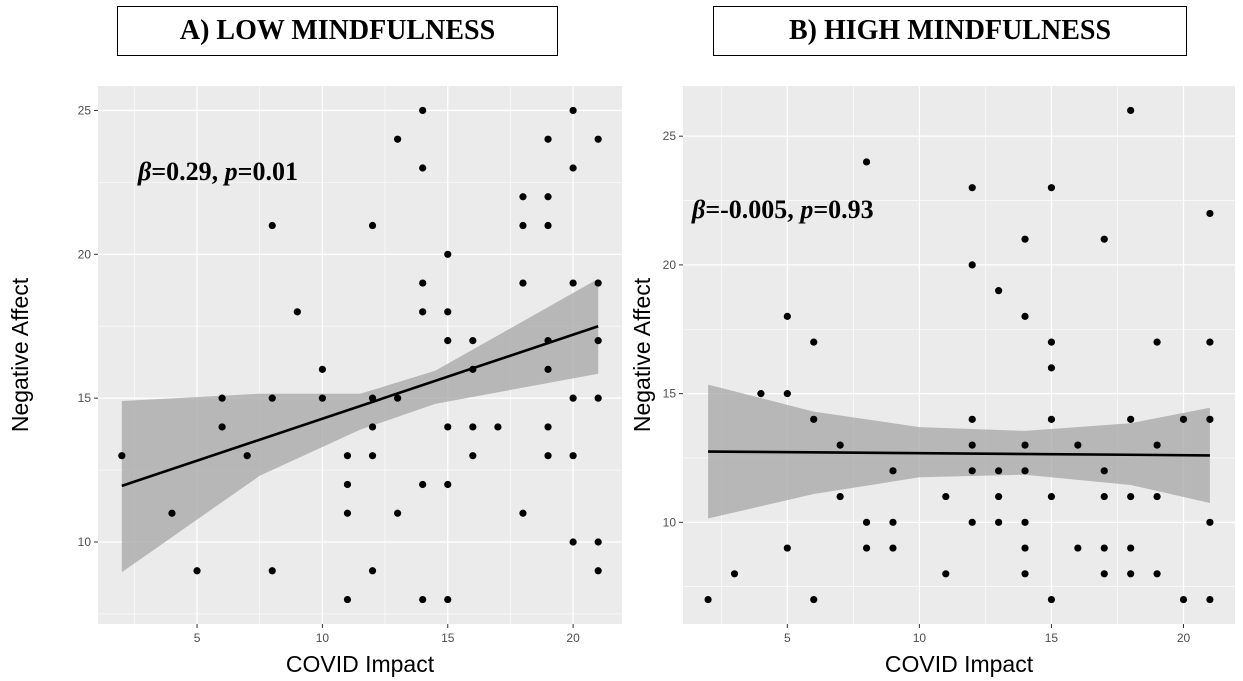  Describe the element at coordinates (187, 171) in the screenshot. I see `beta-value: =0.29,` at that location.